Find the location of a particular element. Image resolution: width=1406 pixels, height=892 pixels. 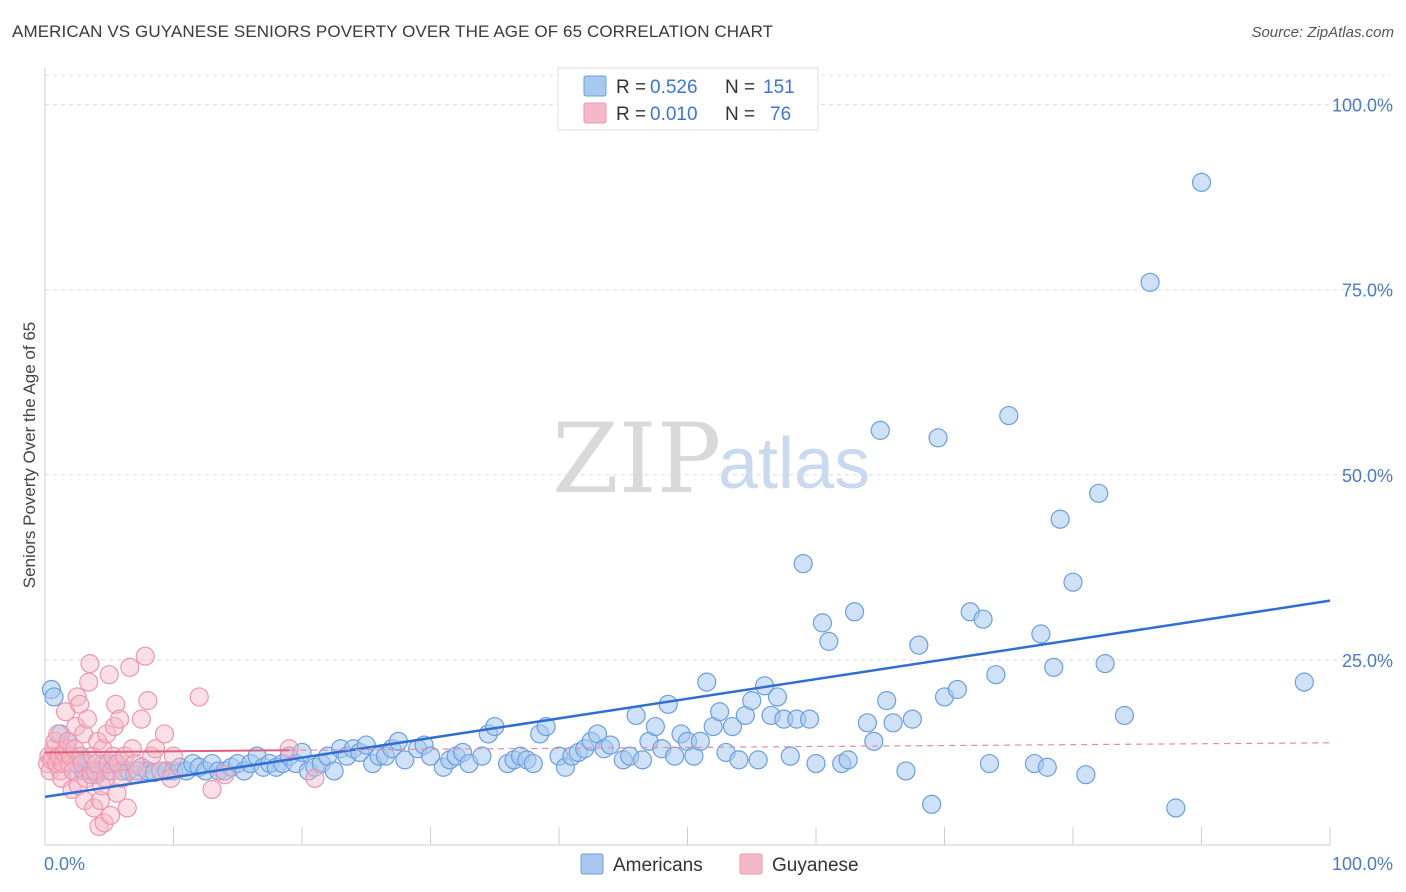

y-tick-label: 100.0% is located at coordinates (1362, 106).